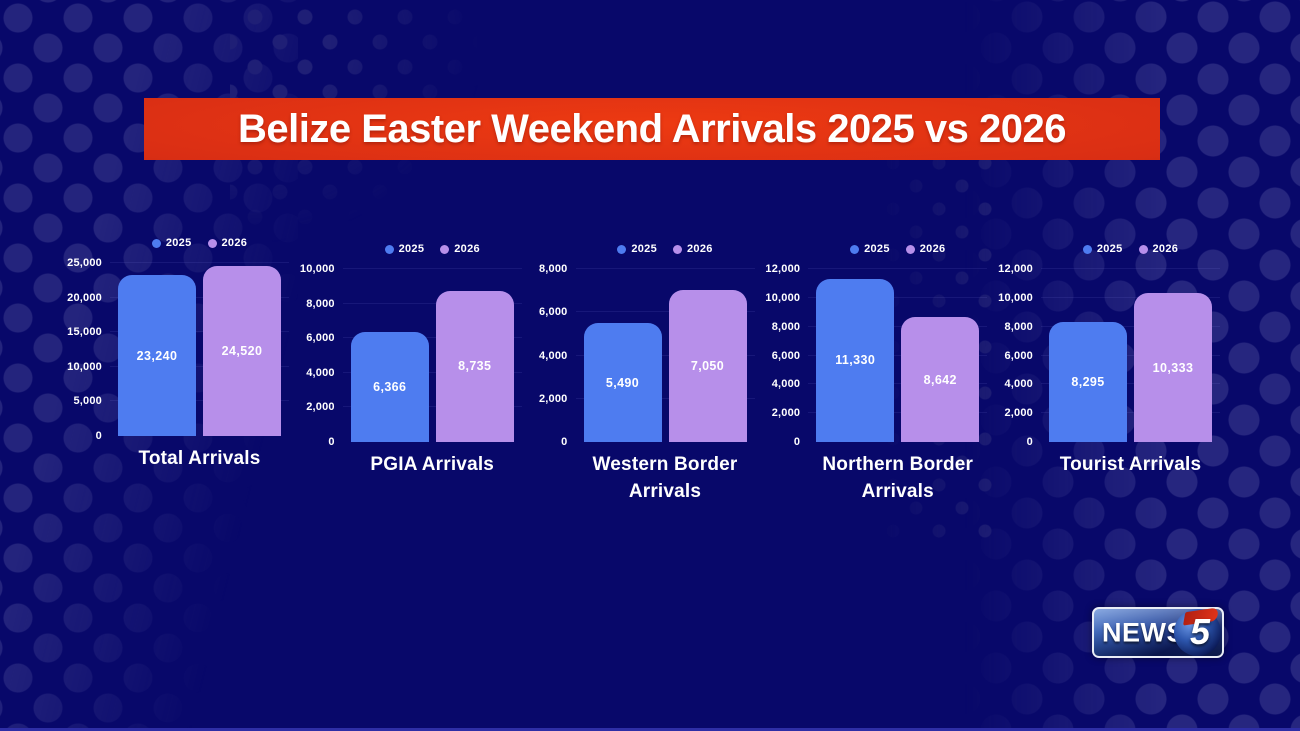 This screenshot has height=731, width=1300. Describe the element at coordinates (1173, 367) in the screenshot. I see `bar-2026-tourist-arrivals: 10,333` at that location.